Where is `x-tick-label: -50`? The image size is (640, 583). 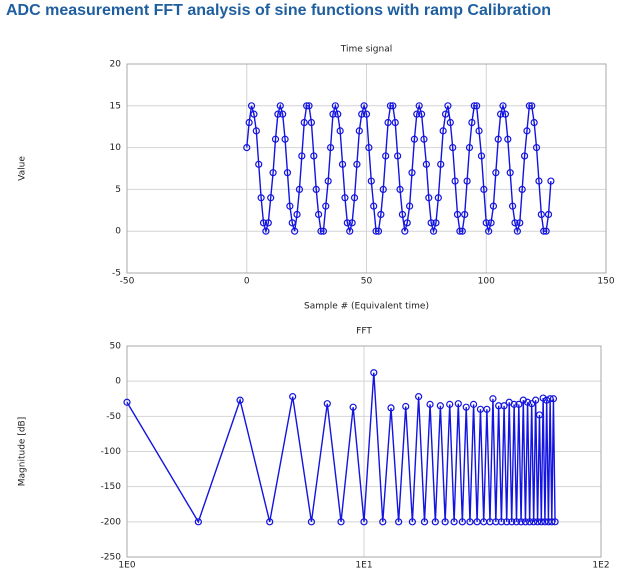
x-tick-label: -50 is located at coordinates (127, 282).